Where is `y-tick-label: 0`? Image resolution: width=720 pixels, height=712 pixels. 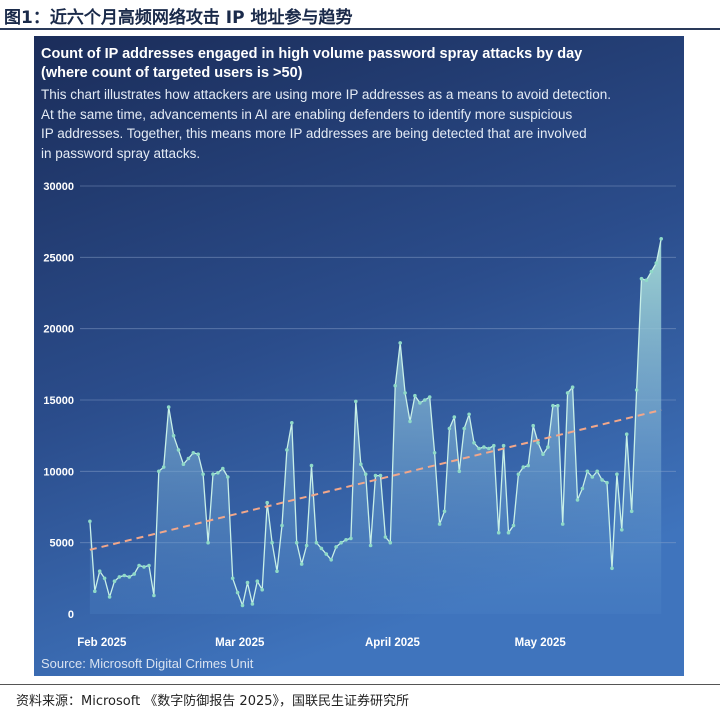
y-tick-label: 0 is located at coordinates (71, 615).